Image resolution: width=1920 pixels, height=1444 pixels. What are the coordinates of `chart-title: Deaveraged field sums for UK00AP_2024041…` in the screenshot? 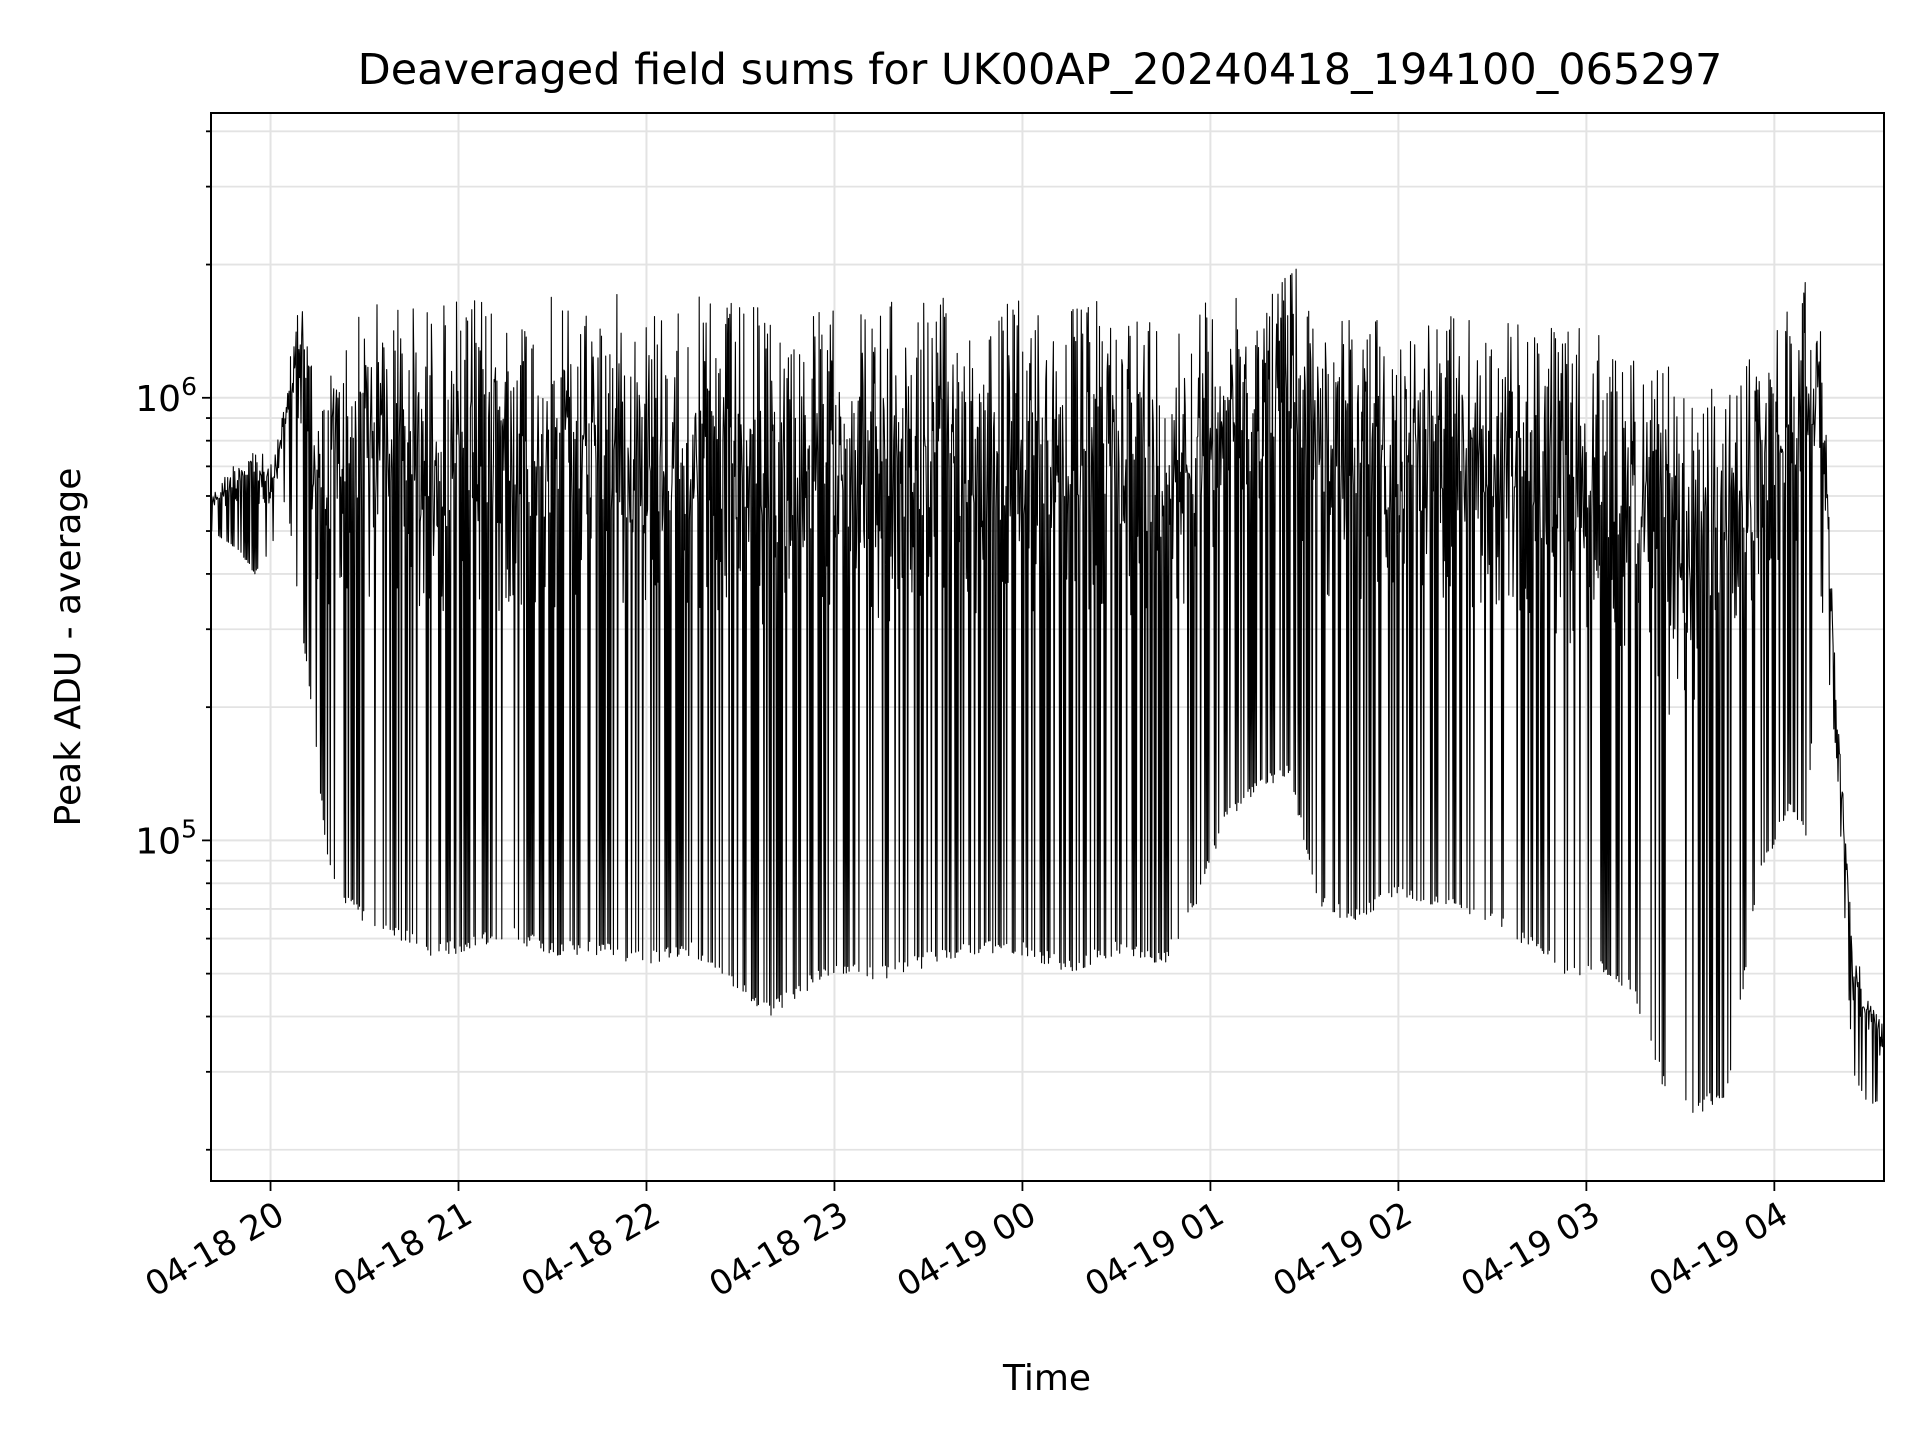 It's located at (1040, 70).